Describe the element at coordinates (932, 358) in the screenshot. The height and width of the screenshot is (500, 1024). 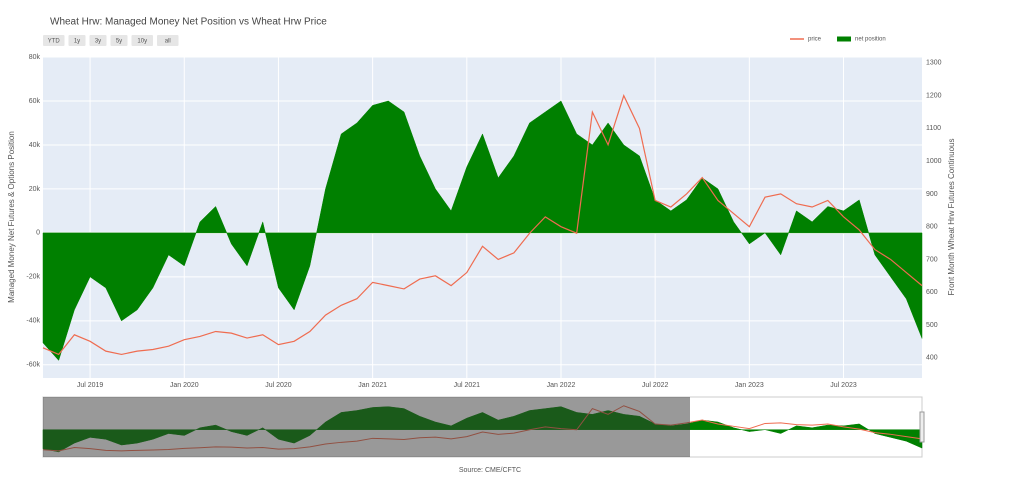
I see `y2-tick-label: 400` at that location.